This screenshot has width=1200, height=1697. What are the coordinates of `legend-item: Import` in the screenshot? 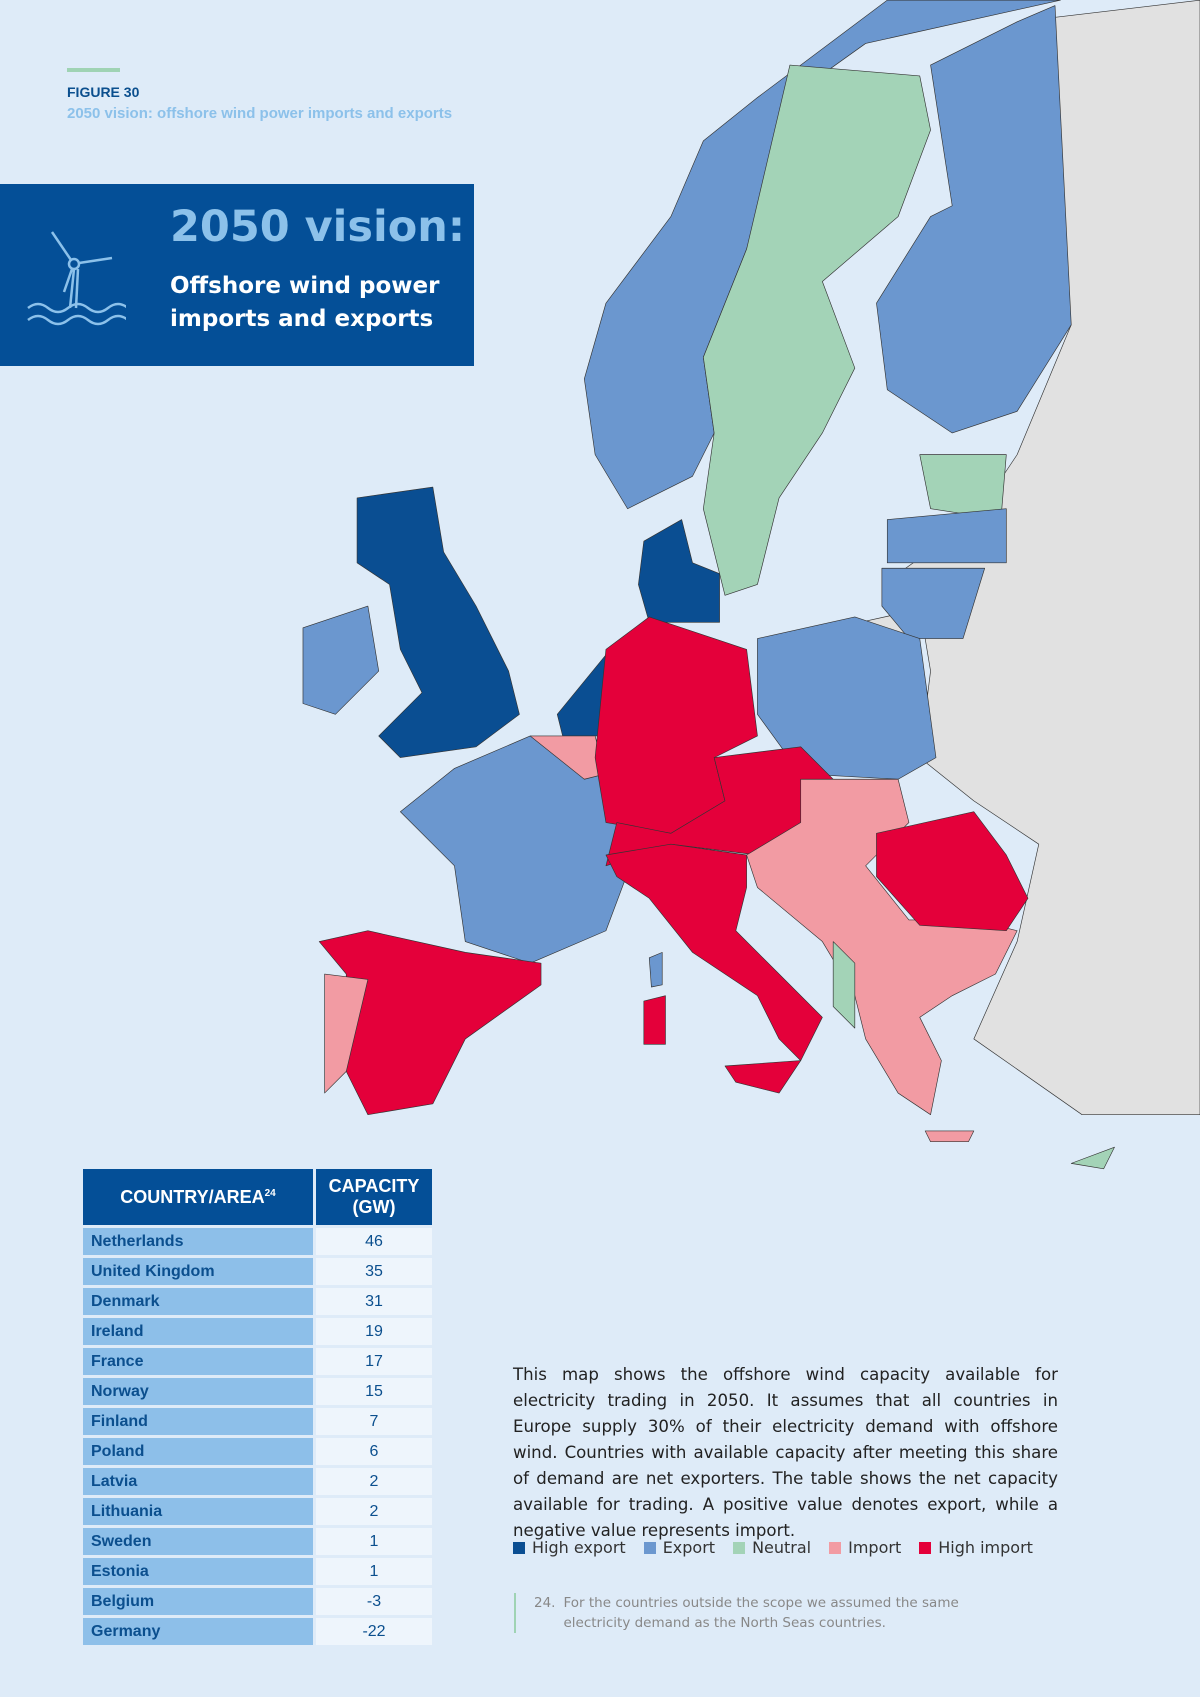 It's located at (865, 1547).